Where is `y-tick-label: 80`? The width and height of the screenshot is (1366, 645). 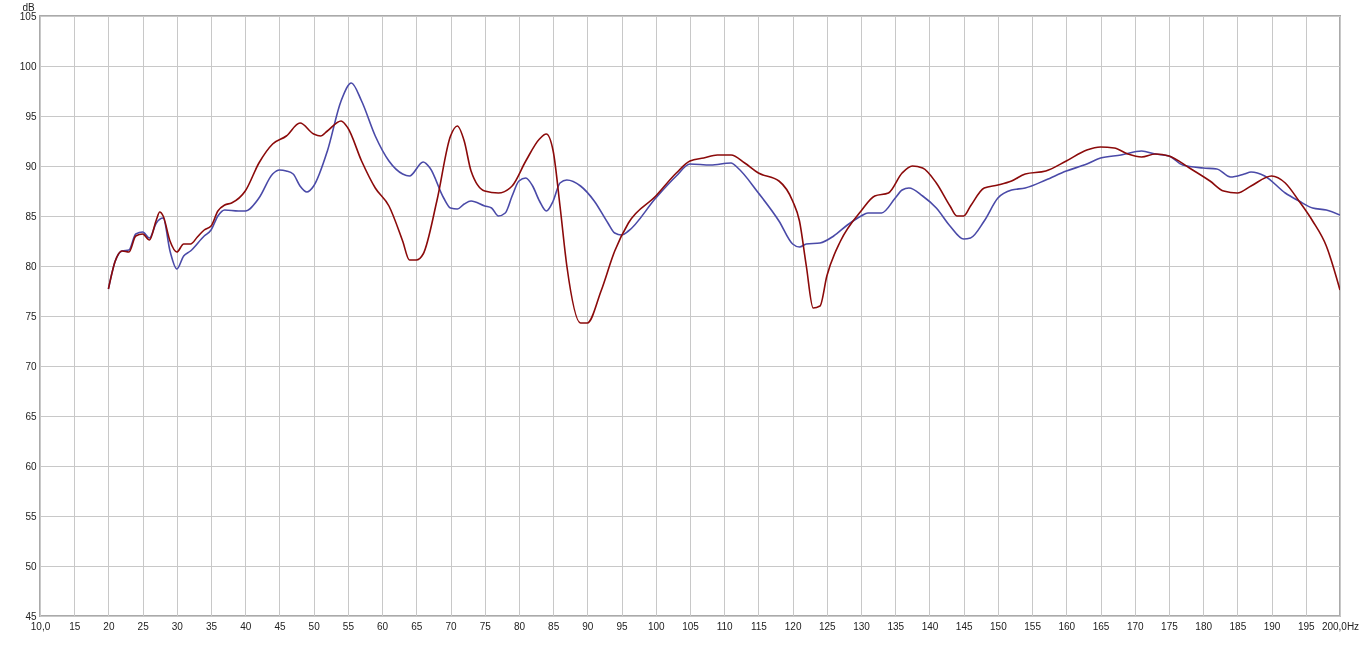 y-tick-label: 80 is located at coordinates (31, 266).